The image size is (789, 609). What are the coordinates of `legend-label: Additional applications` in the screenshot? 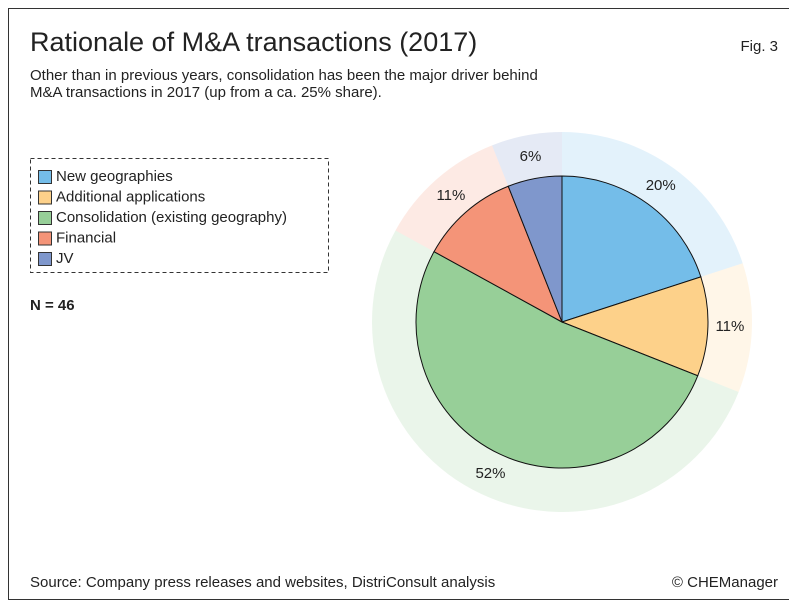 It's located at (130, 196).